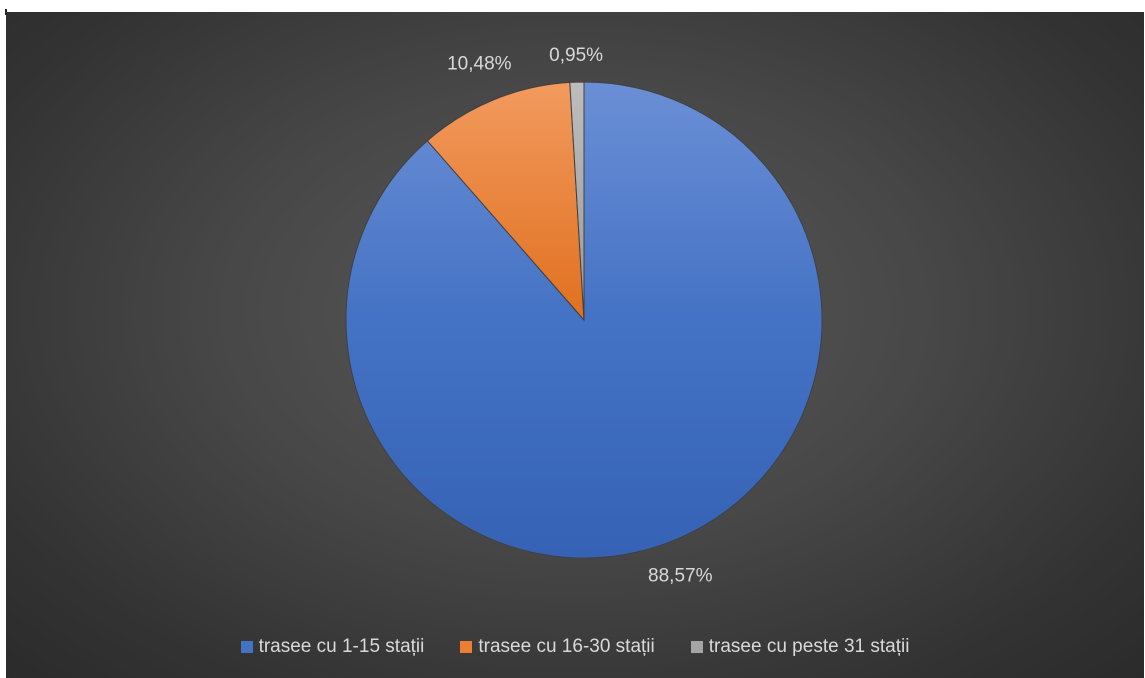 The width and height of the screenshot is (1145, 678). Describe the element at coordinates (696, 647) in the screenshot. I see `legend-swatch-gray` at that location.